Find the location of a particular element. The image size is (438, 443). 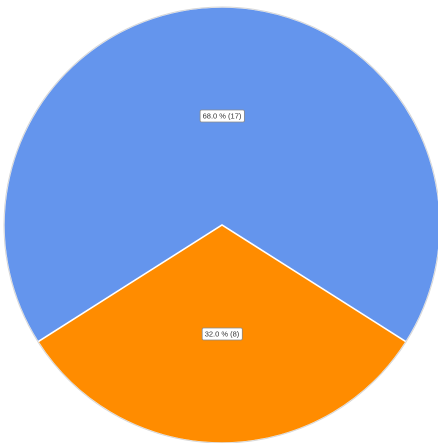

slice-label-text-1: 32.0 % (8) is located at coordinates (222, 334).